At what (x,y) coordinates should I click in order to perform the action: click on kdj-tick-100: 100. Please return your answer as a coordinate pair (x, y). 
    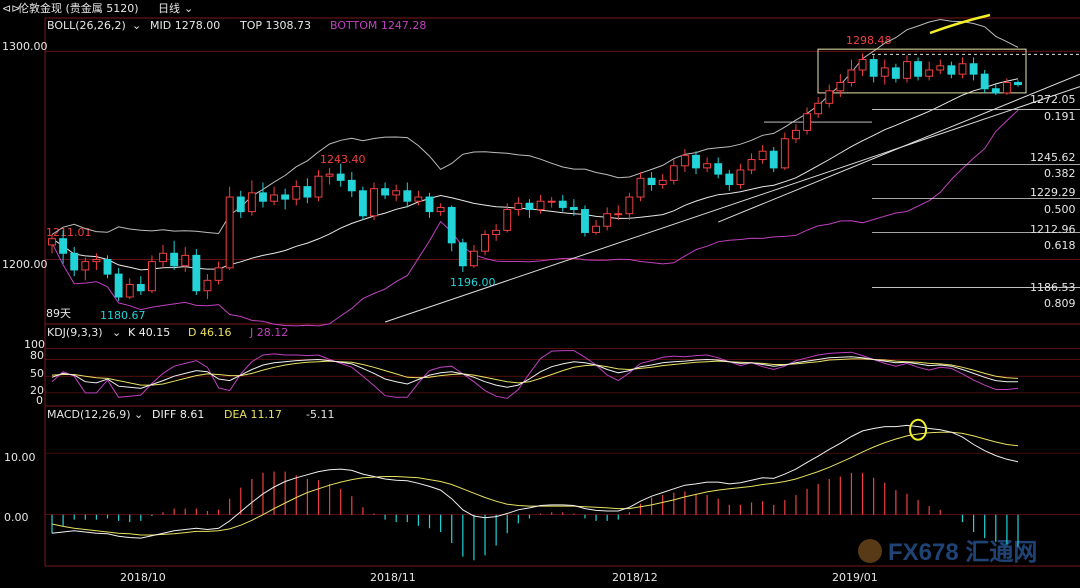
    Looking at the image, I should click on (34, 344).